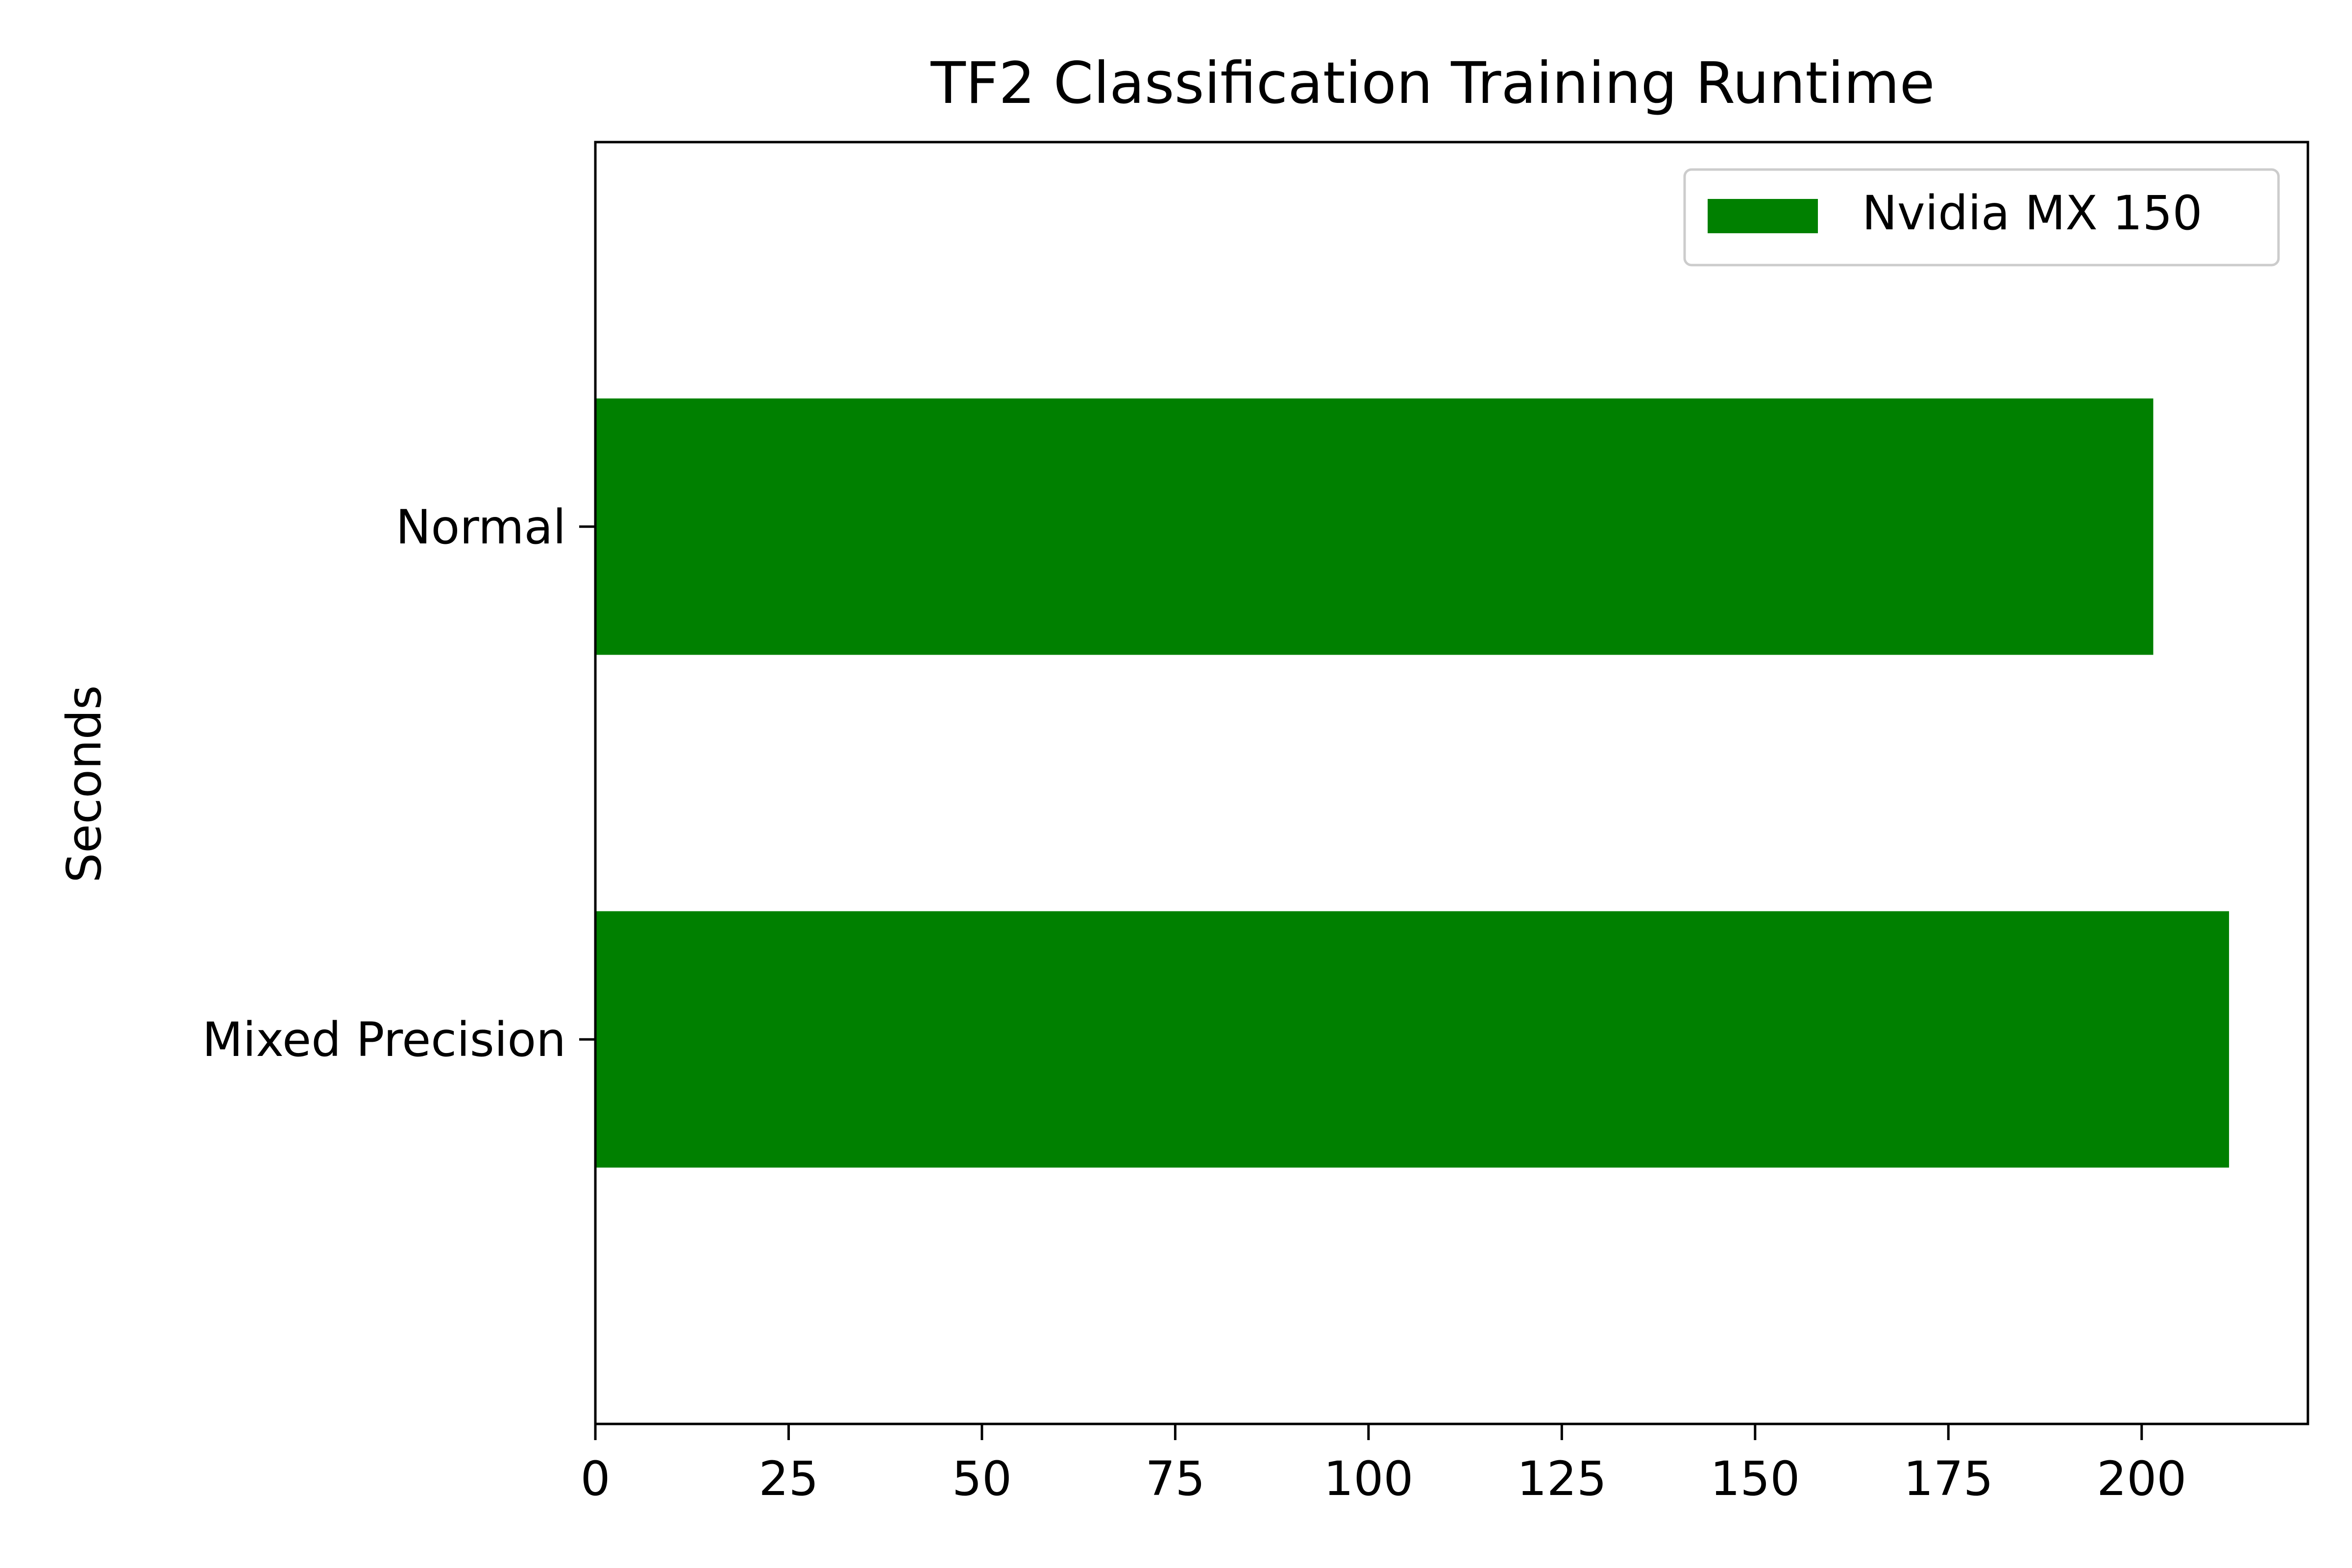 Image resolution: width=2352 pixels, height=1568 pixels. I want to click on legend: Nvidia MX 150, so click(1981, 217).